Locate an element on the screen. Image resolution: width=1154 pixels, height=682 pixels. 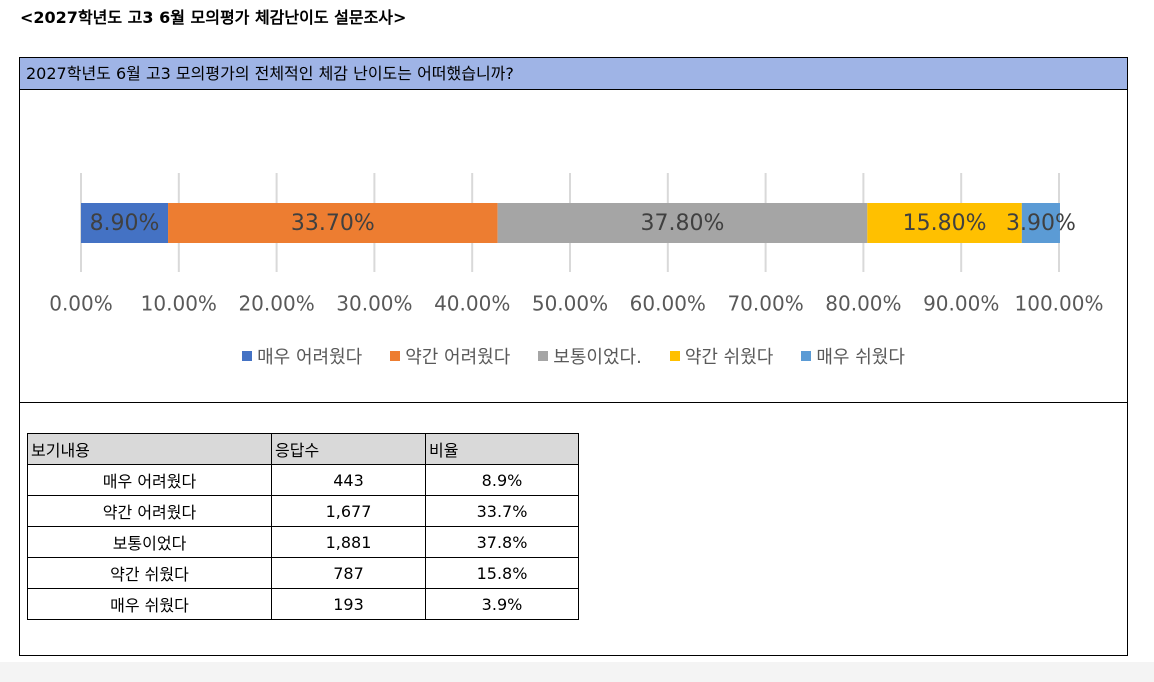
table-cell: 3.9% is located at coordinates (502, 604).